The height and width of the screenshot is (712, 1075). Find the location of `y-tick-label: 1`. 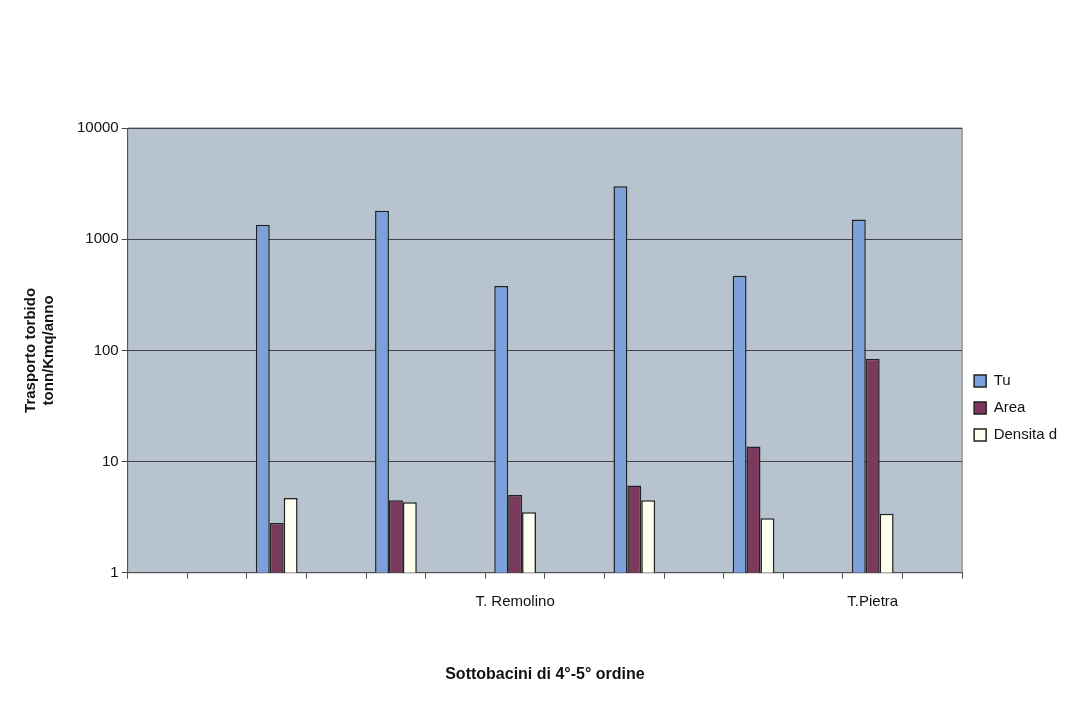

y-tick-label: 1 is located at coordinates (114, 571).